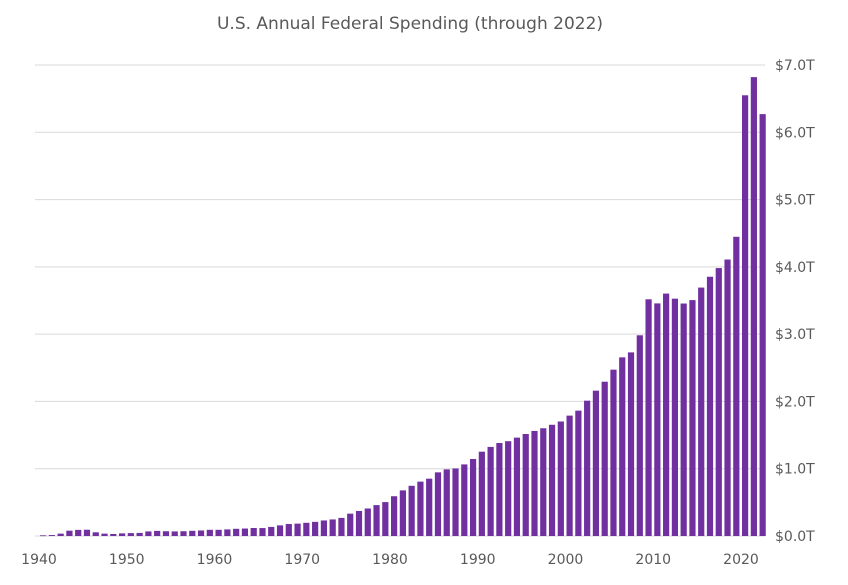  I want to click on bar-1962, so click(236, 532).